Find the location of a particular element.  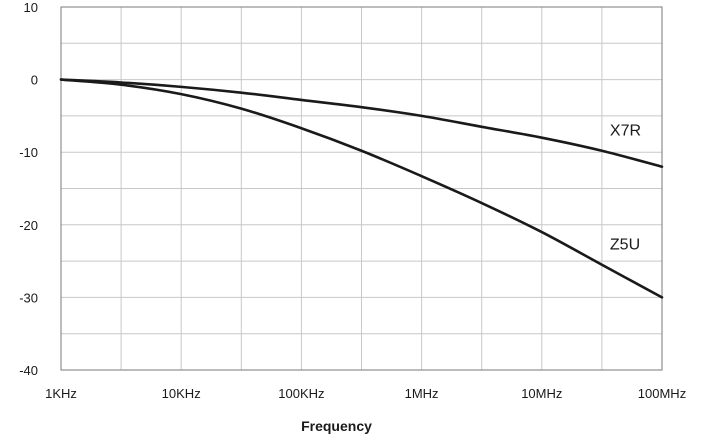

x-tick-label: 100MHz is located at coordinates (662, 393).